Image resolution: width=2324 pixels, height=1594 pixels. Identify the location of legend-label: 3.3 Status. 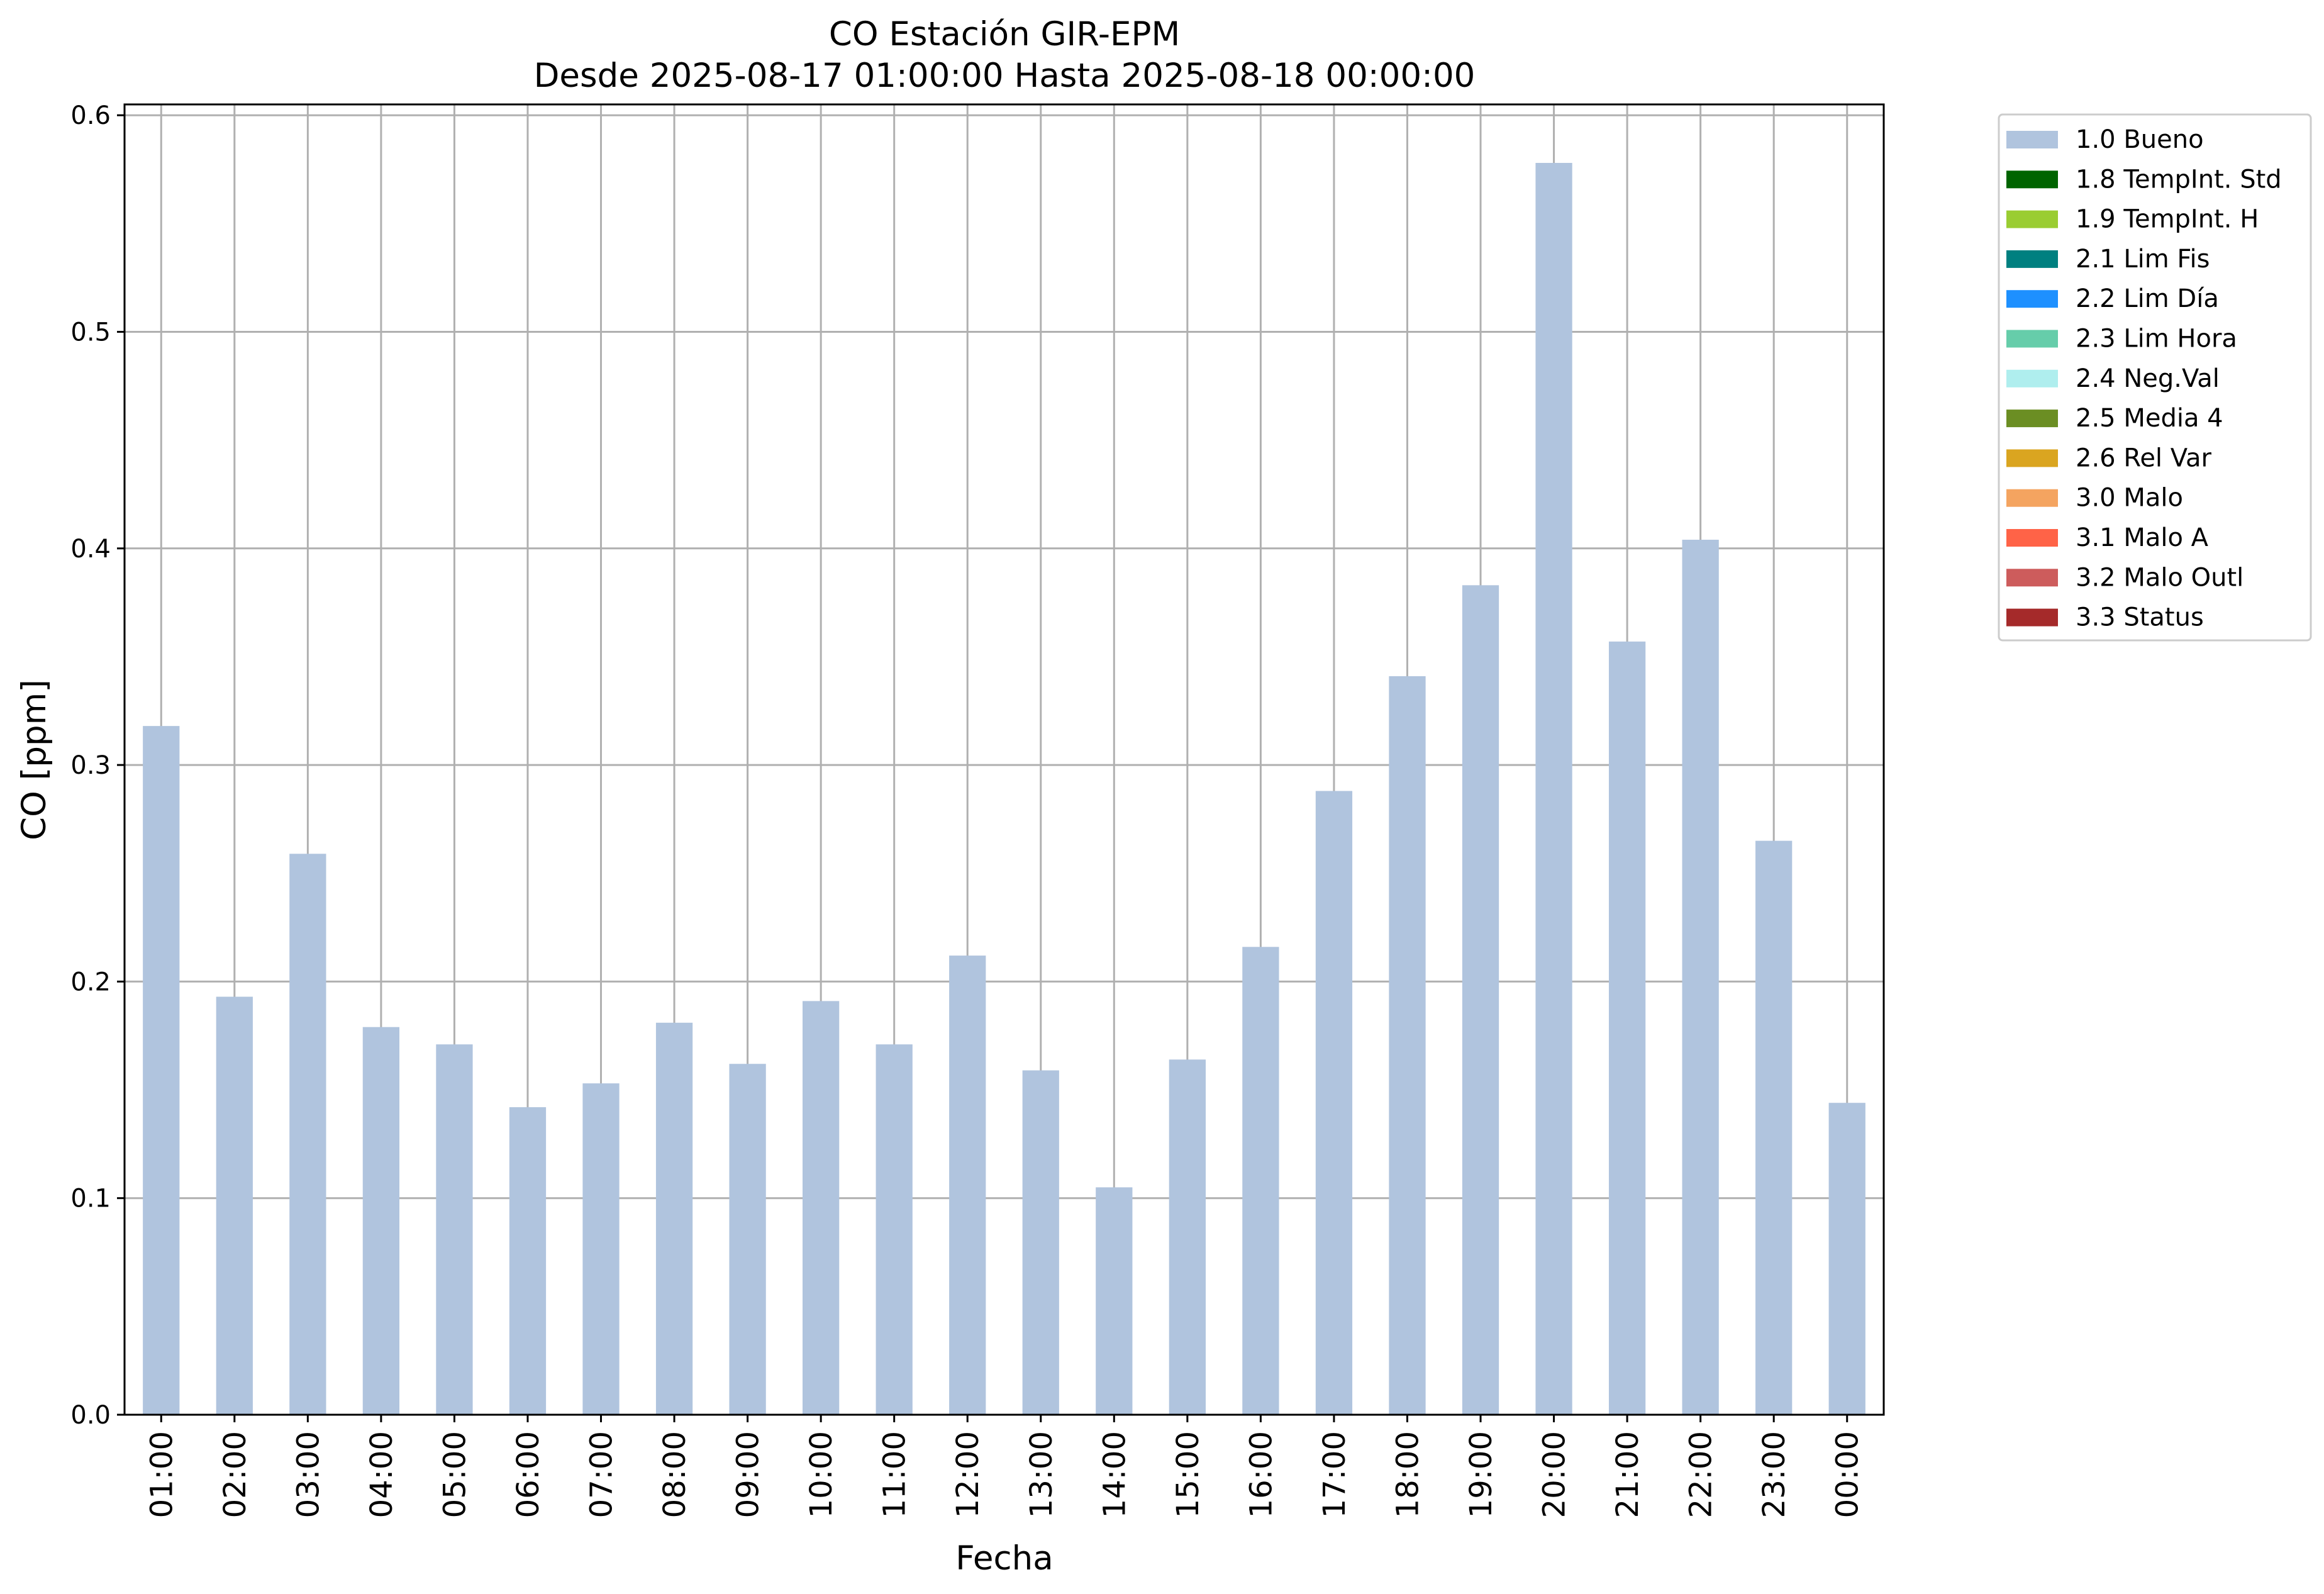
(2140, 617).